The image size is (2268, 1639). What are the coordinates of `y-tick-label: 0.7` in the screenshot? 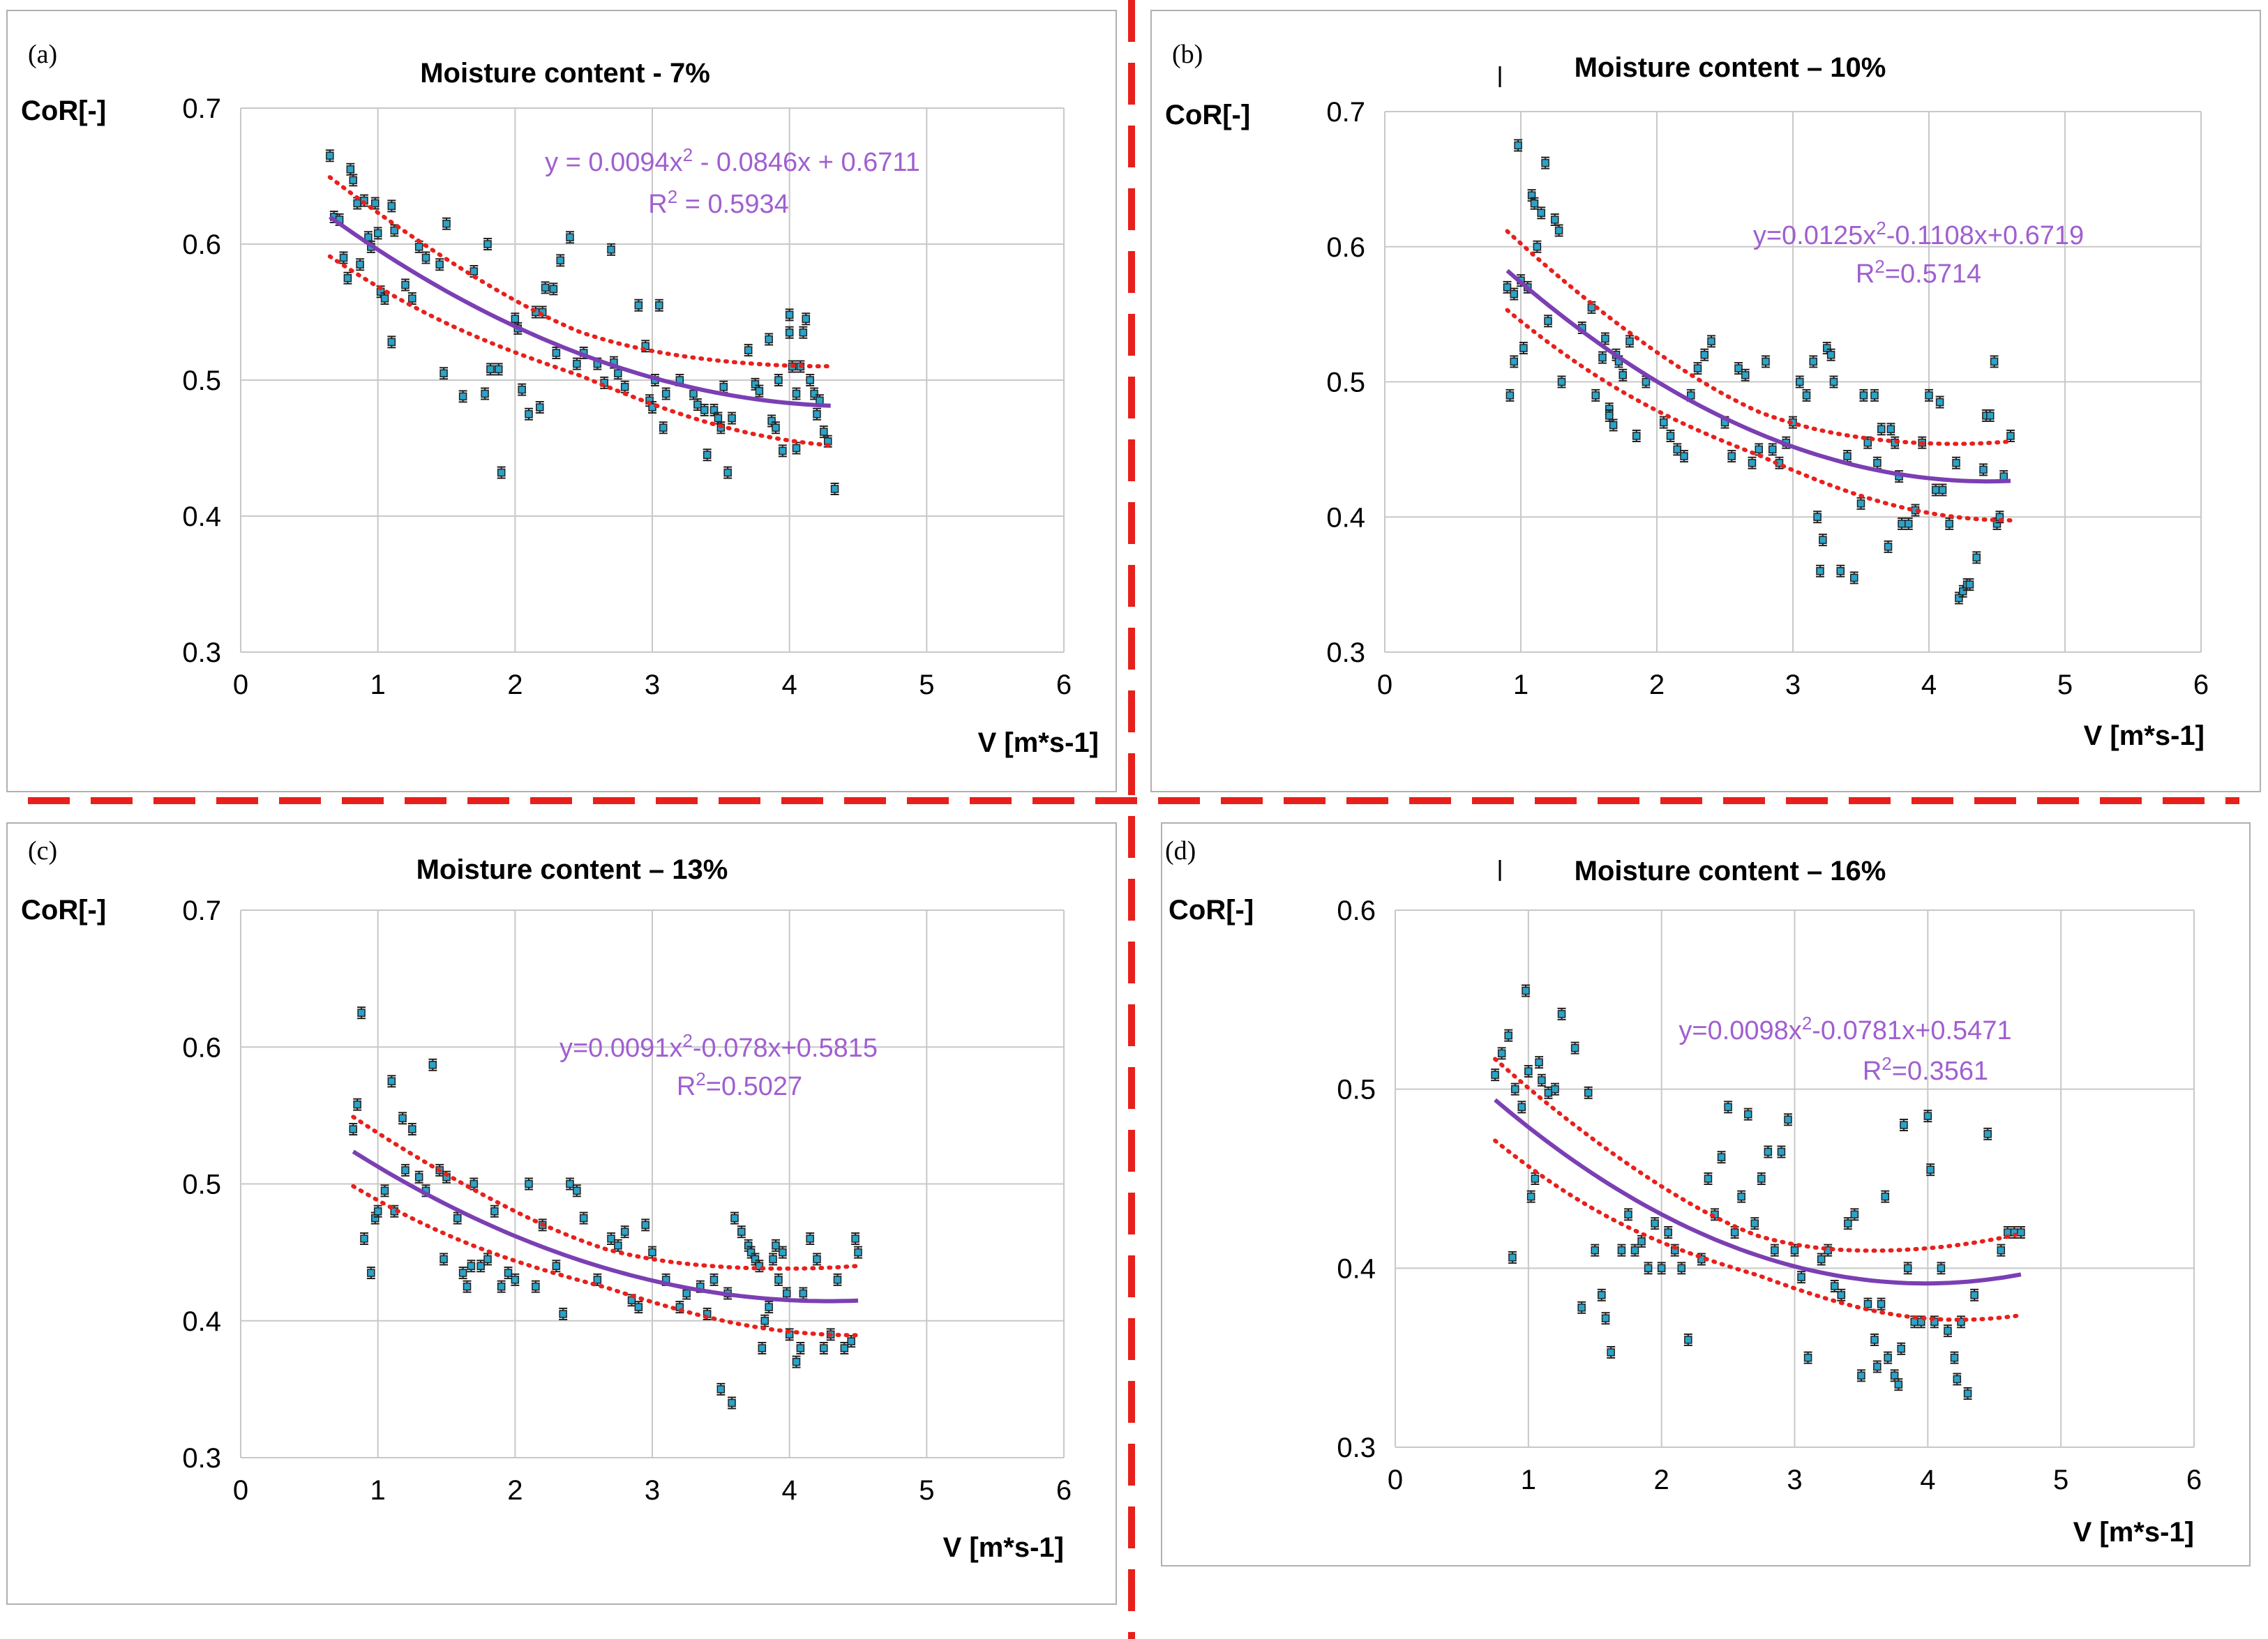 It's located at (1345, 112).